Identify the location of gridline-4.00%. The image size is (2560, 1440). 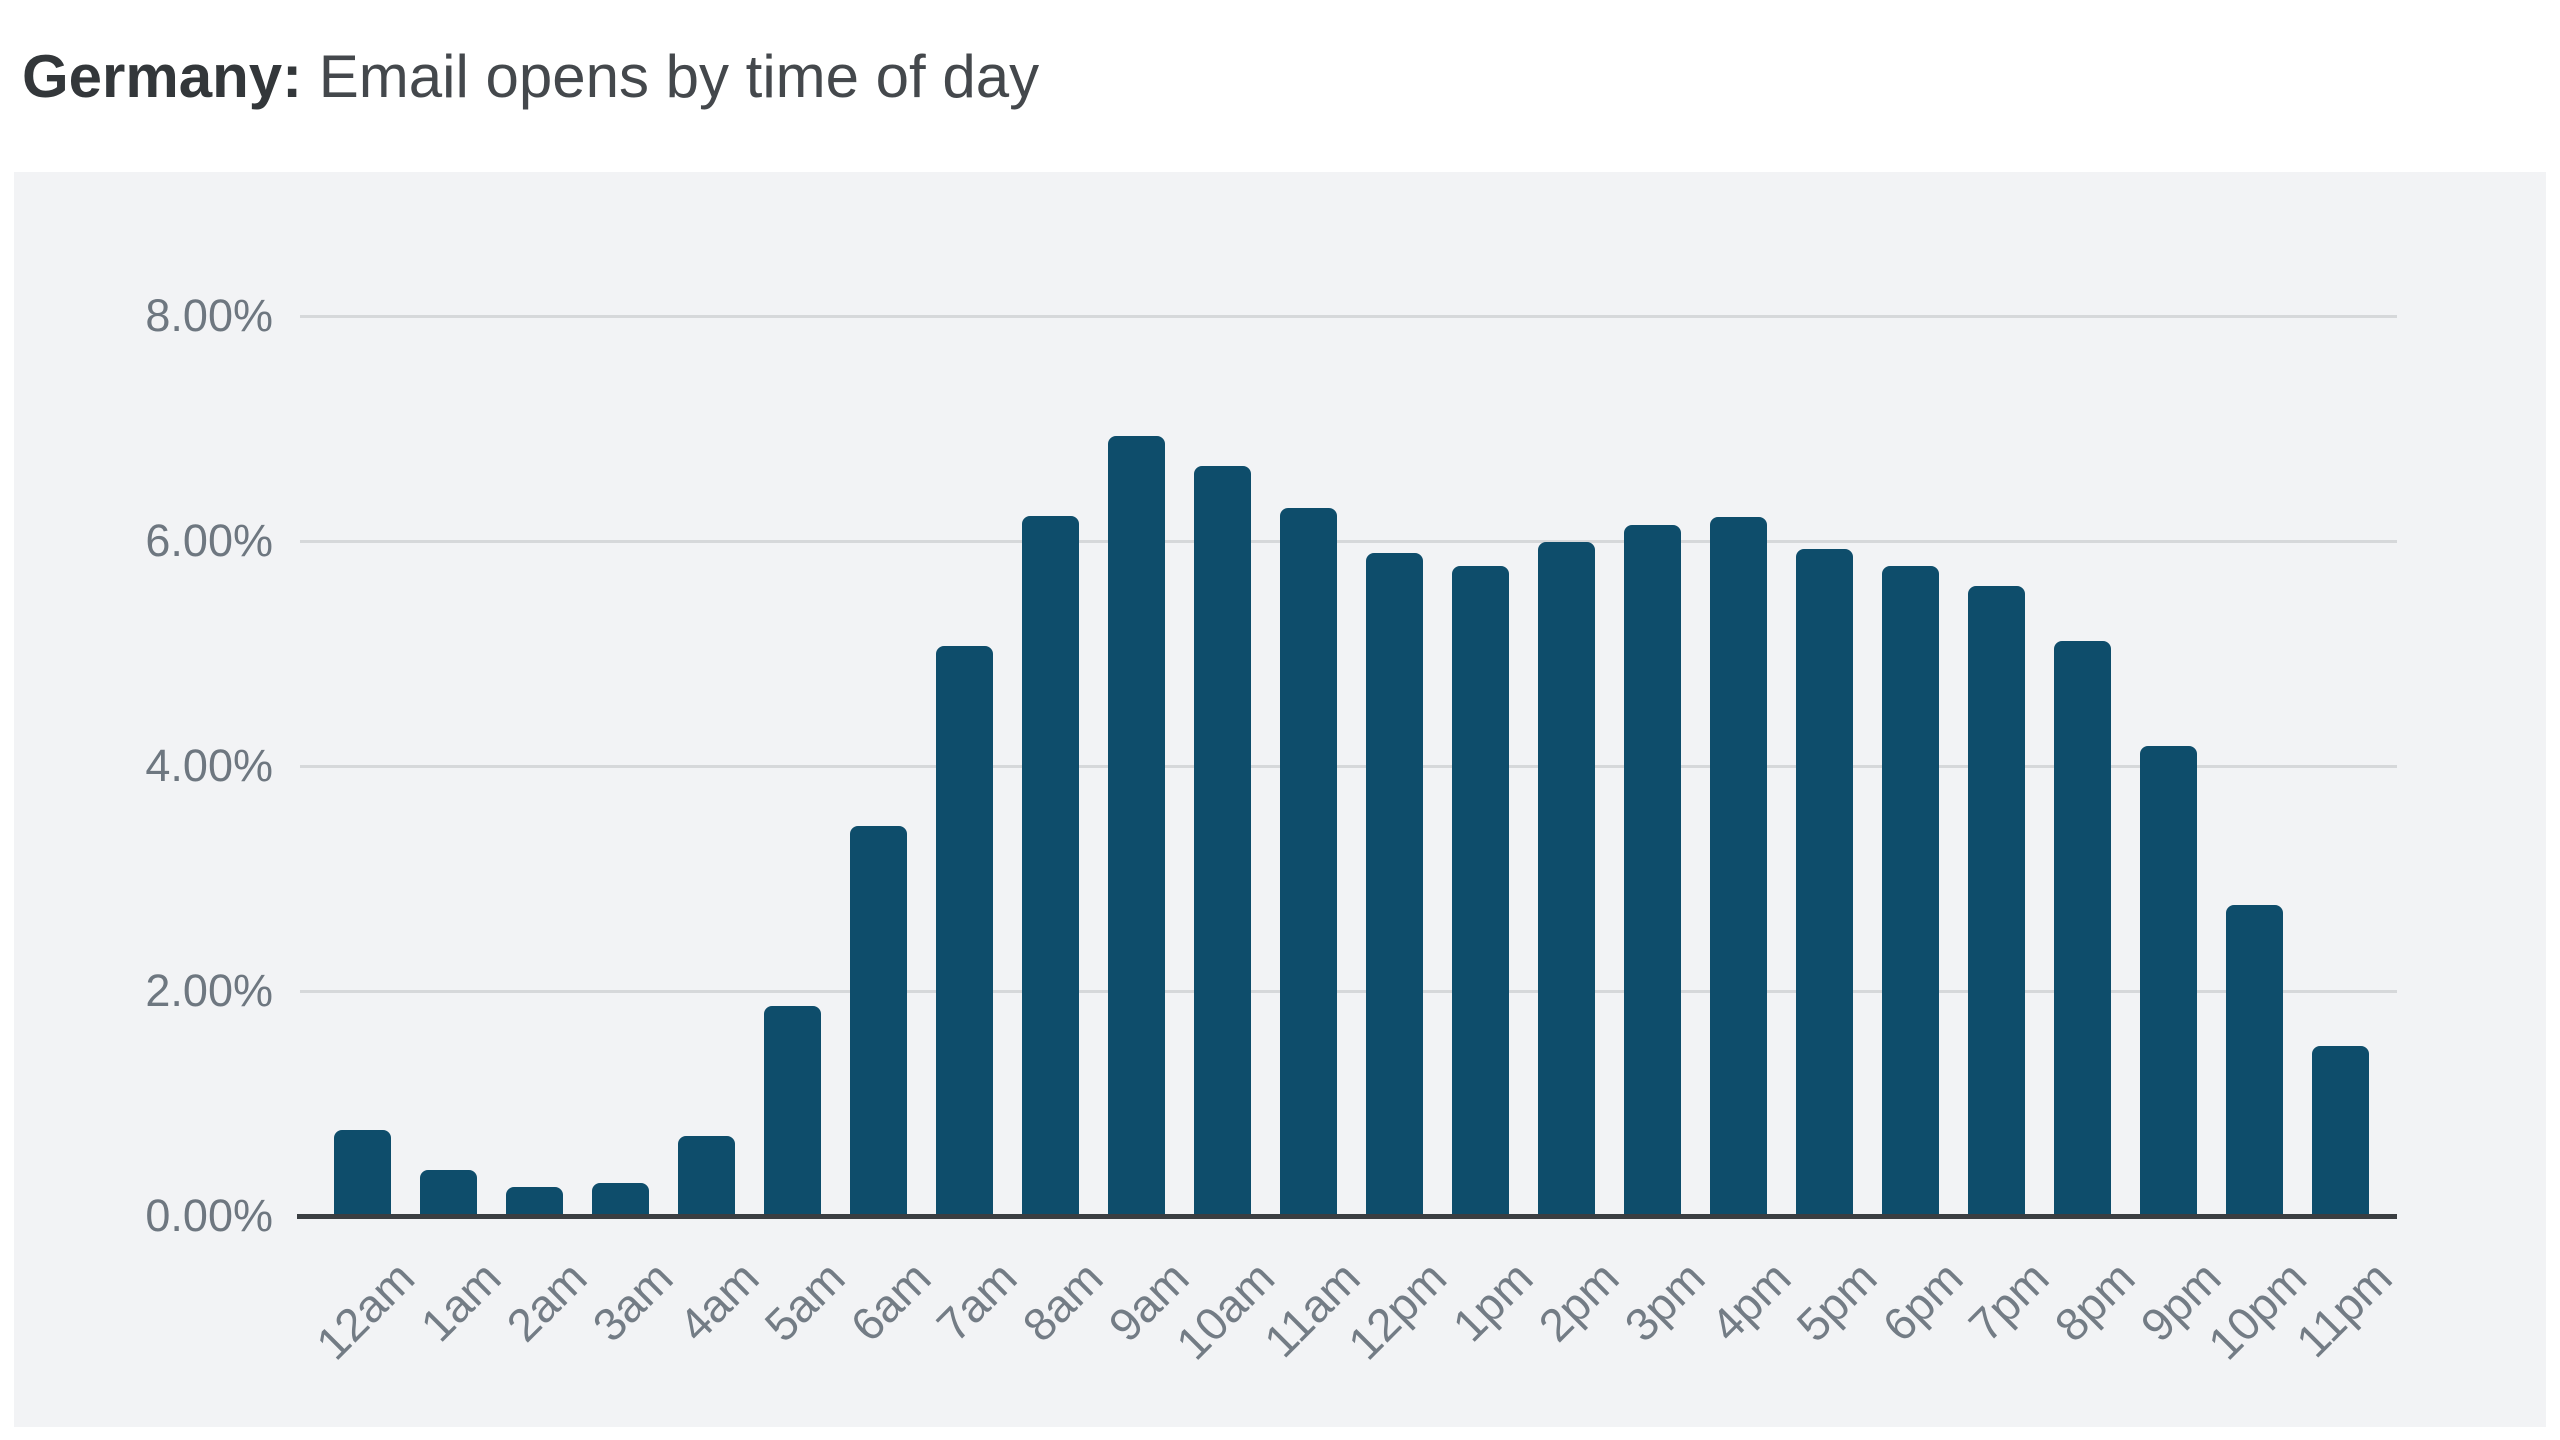
(1348, 766).